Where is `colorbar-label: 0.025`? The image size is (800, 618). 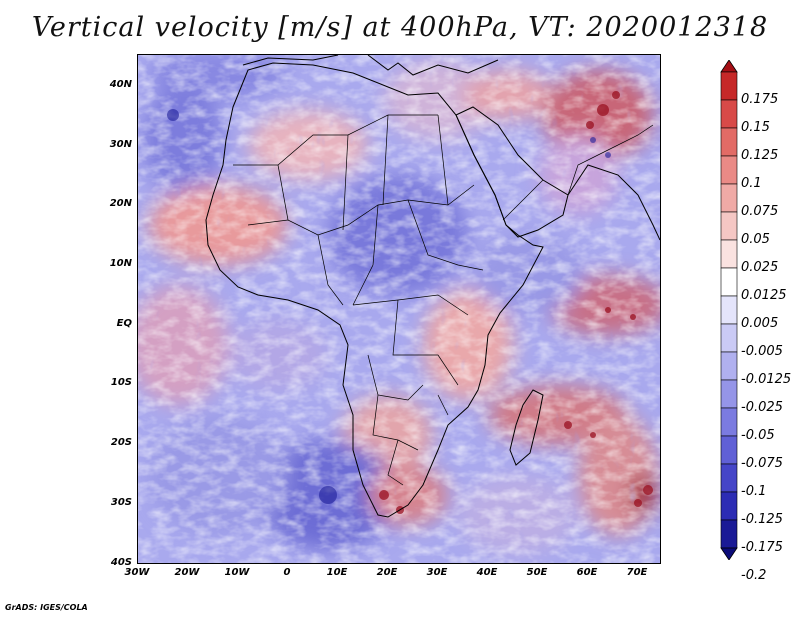
colorbar-label: 0.025 is located at coordinates (760, 267).